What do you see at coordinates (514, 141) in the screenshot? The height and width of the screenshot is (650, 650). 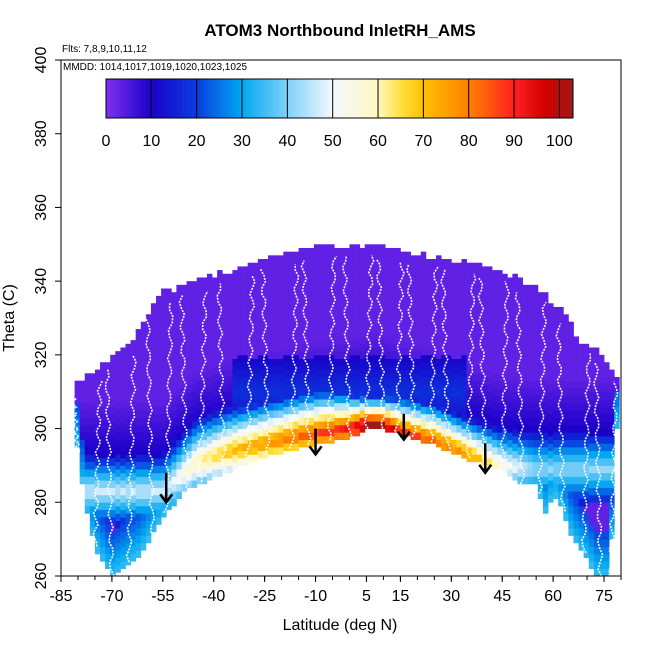 I see `colorbar-tick-label: 90` at bounding box center [514, 141].